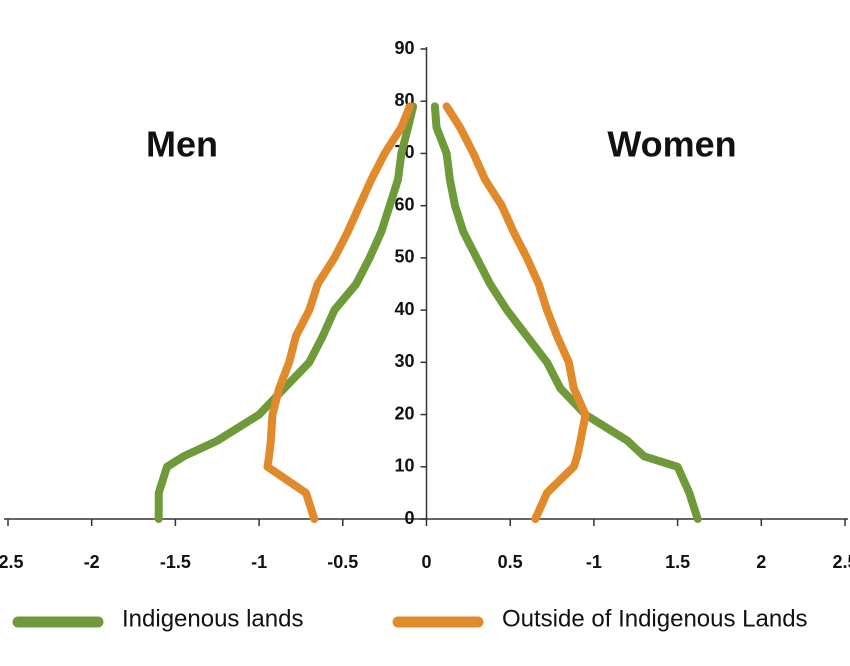 The width and height of the screenshot is (850, 666). What do you see at coordinates (404, 48) in the screenshot?
I see `y-tick-label: 90` at bounding box center [404, 48].